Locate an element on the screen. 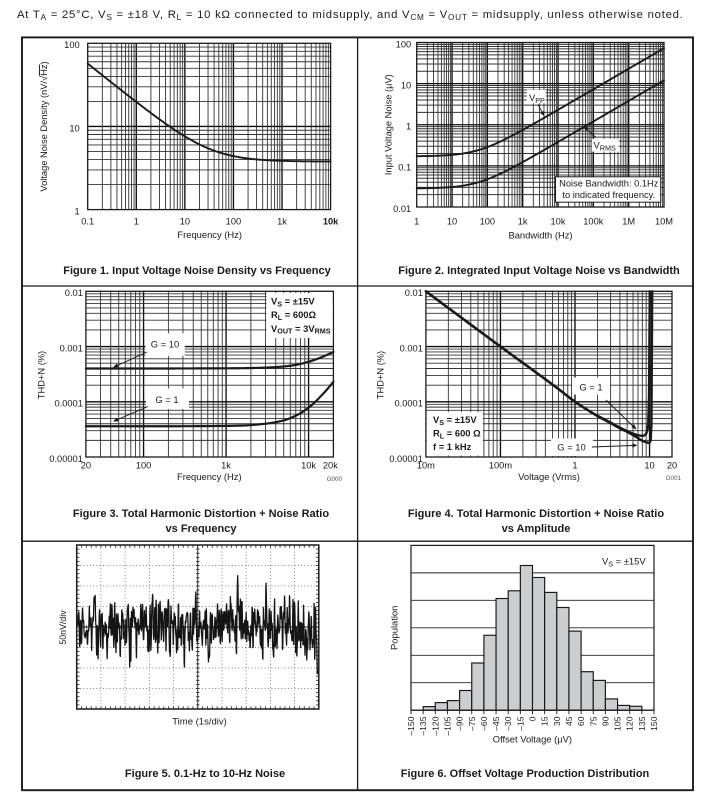  svg-text: vs Amplitude is located at coordinates (536, 529).